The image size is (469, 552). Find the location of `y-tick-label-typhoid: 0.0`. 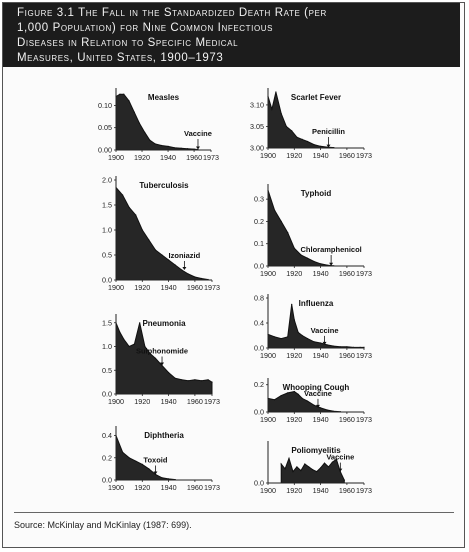

y-tick-label-typhoid: 0.0 is located at coordinates (259, 266).